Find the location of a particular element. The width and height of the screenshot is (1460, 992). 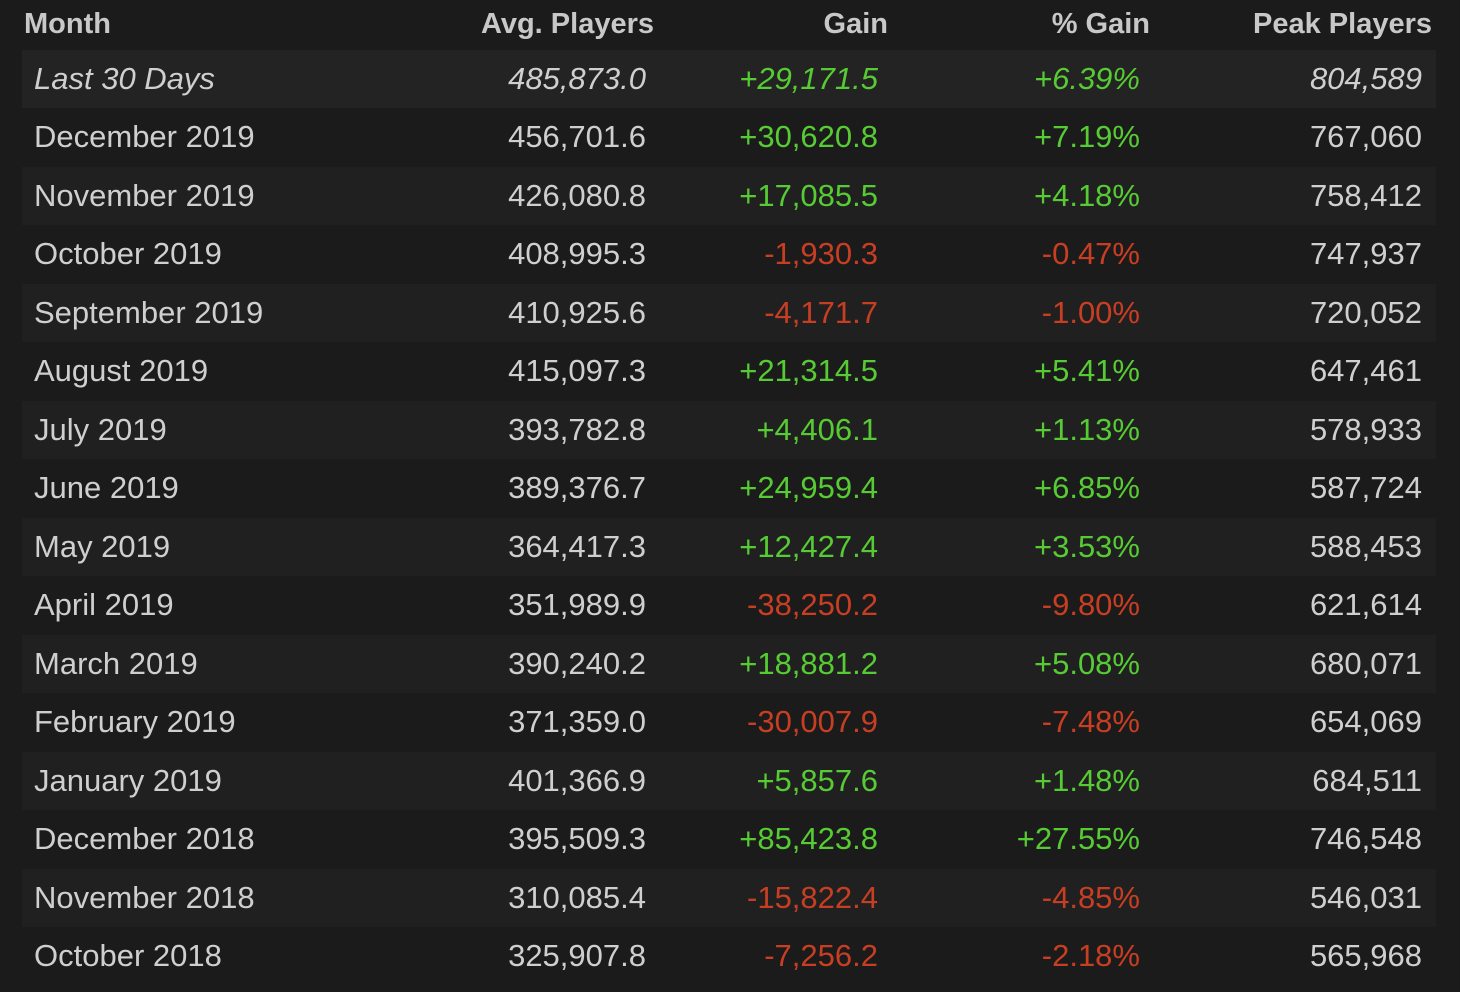

cell-avg-players: 395,509.3 is located at coordinates (577, 839).